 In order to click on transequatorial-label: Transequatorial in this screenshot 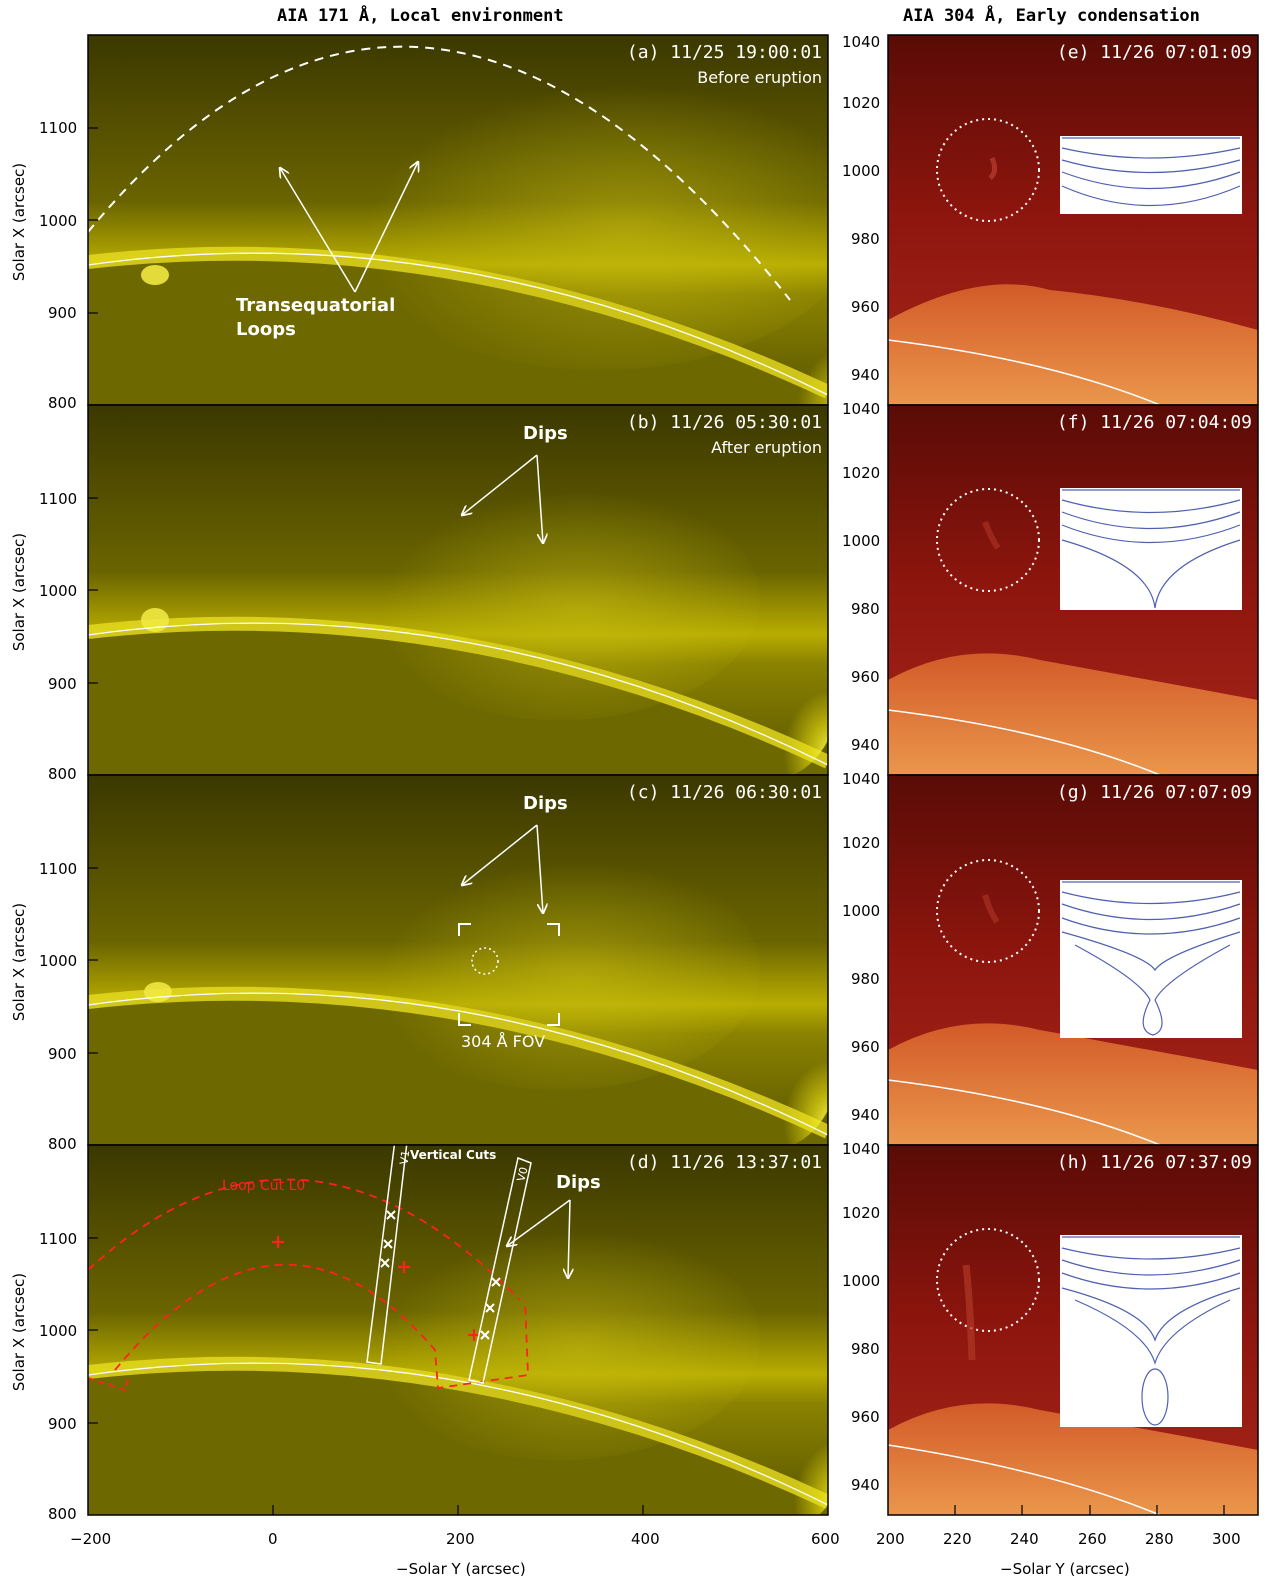, I will do `click(315, 305)`.